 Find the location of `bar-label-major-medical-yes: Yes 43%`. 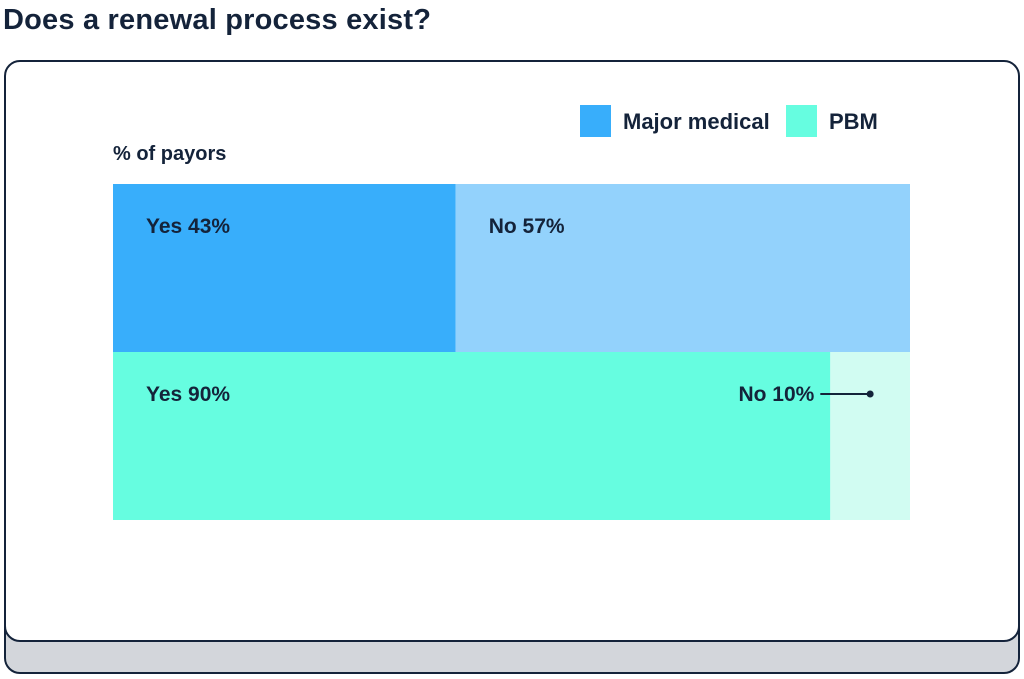

bar-label-major-medical-yes: Yes 43% is located at coordinates (188, 226).